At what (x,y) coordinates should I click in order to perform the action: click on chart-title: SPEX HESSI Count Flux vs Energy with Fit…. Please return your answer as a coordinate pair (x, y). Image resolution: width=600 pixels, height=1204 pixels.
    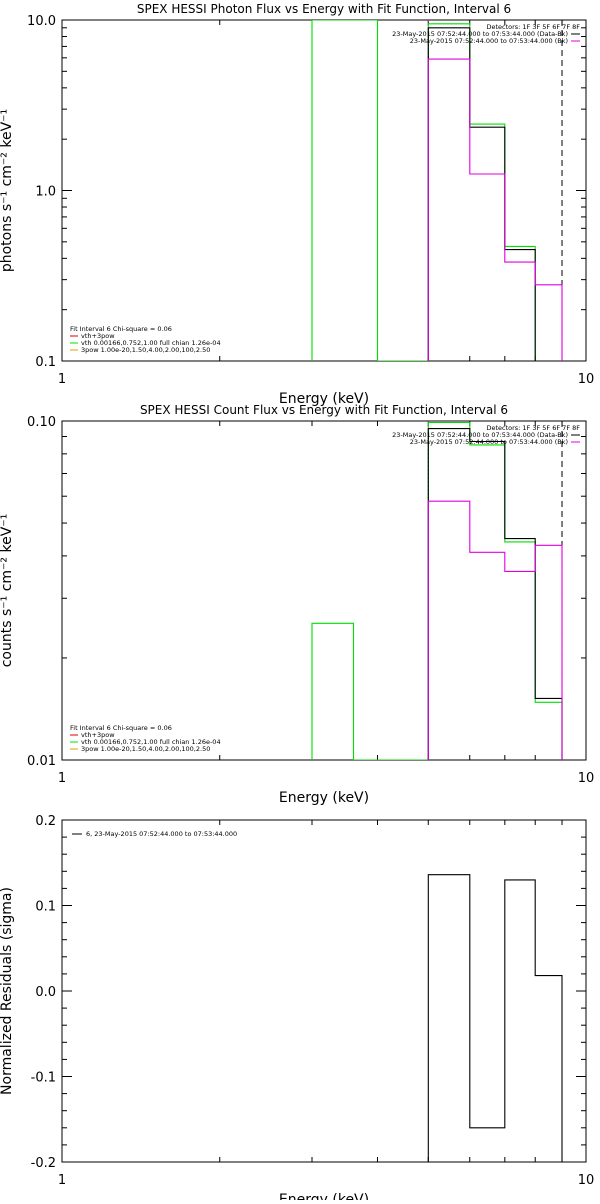
    Looking at the image, I should click on (324, 410).